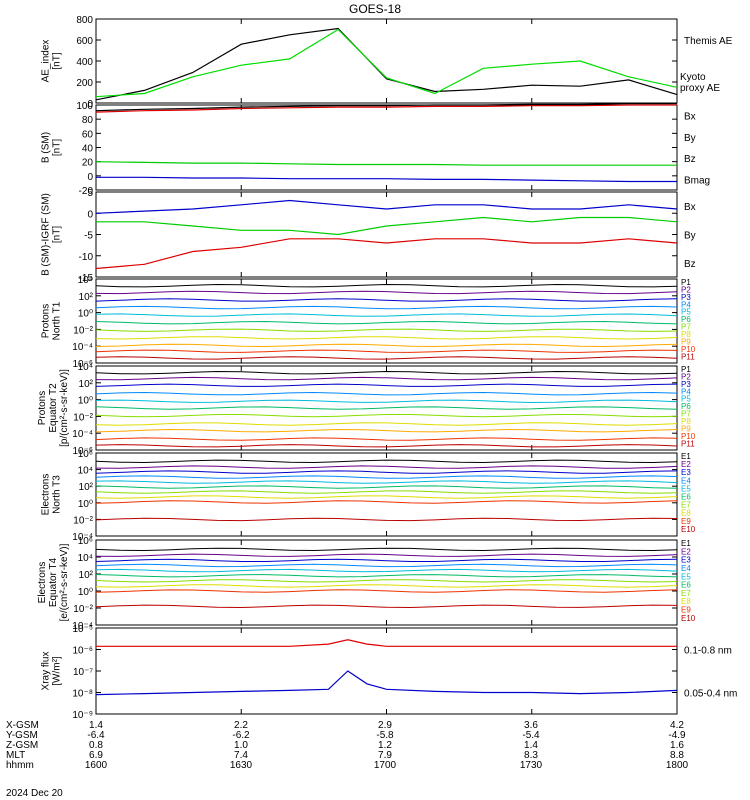 The width and height of the screenshot is (750, 800). What do you see at coordinates (57, 320) in the screenshot?
I see `y-axis-label: North T1` at bounding box center [57, 320].